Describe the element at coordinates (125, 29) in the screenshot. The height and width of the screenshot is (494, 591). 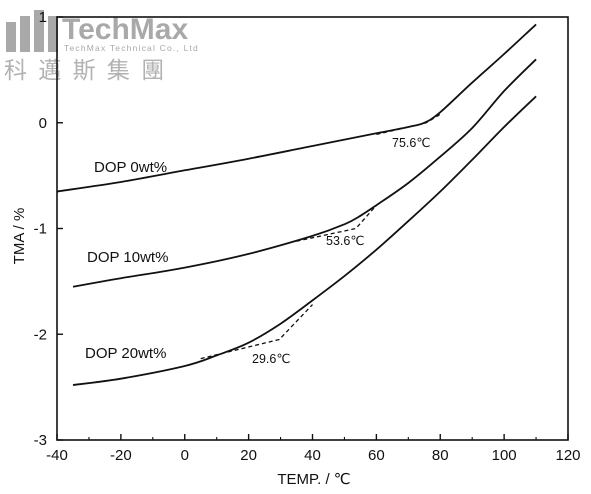
I see `watermark-brand: TechMax` at that location.